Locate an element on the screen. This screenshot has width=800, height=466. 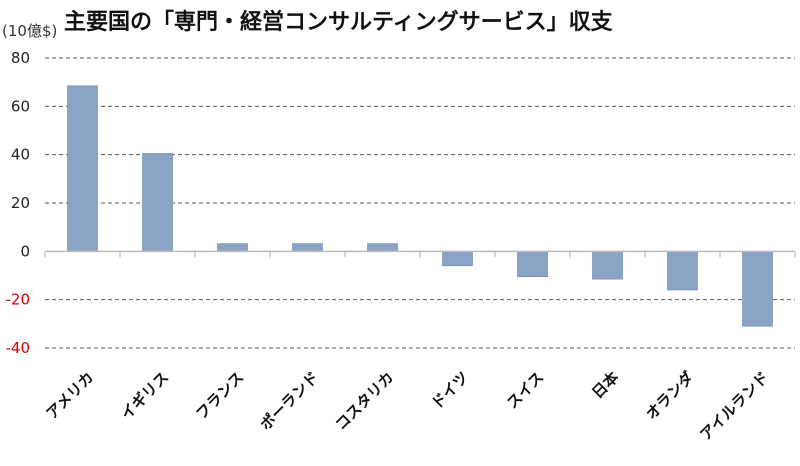
y-tick-label: -40 is located at coordinates (18, 348).